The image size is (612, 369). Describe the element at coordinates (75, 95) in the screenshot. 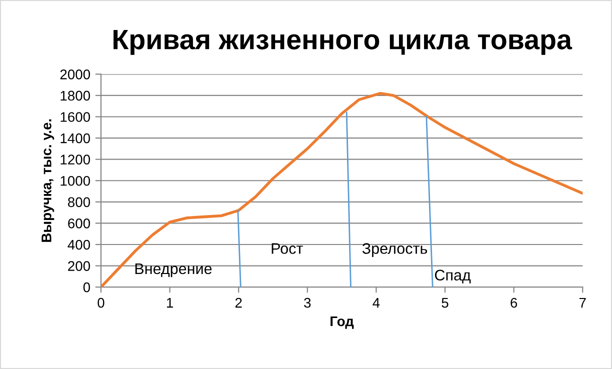

I see `y-tick-label: 1800` at that location.